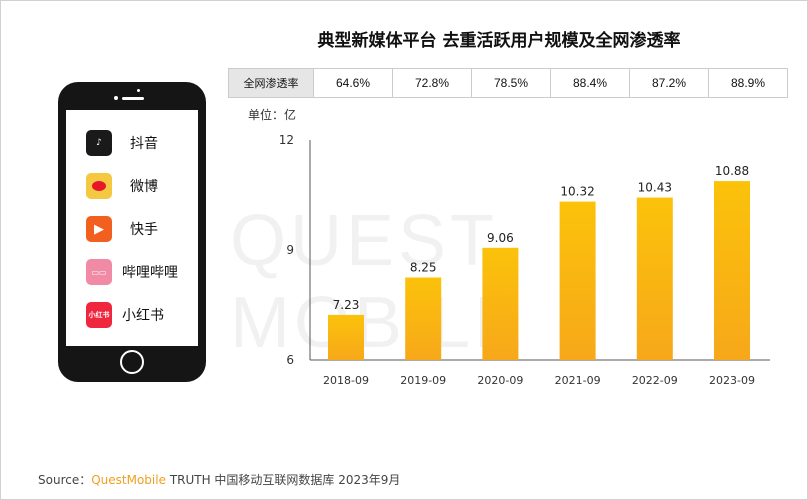  What do you see at coordinates (132, 362) in the screenshot?
I see `home-button` at bounding box center [132, 362].